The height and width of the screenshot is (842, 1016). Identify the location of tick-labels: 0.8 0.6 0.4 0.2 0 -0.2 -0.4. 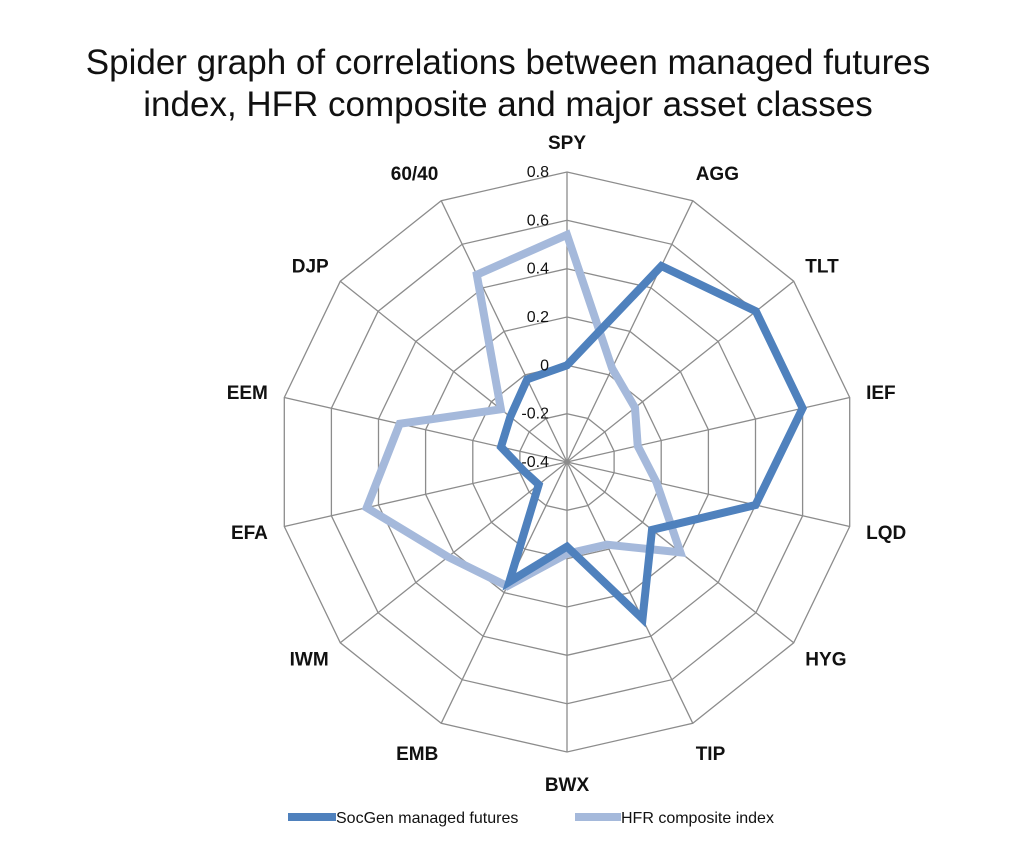
(535, 317).